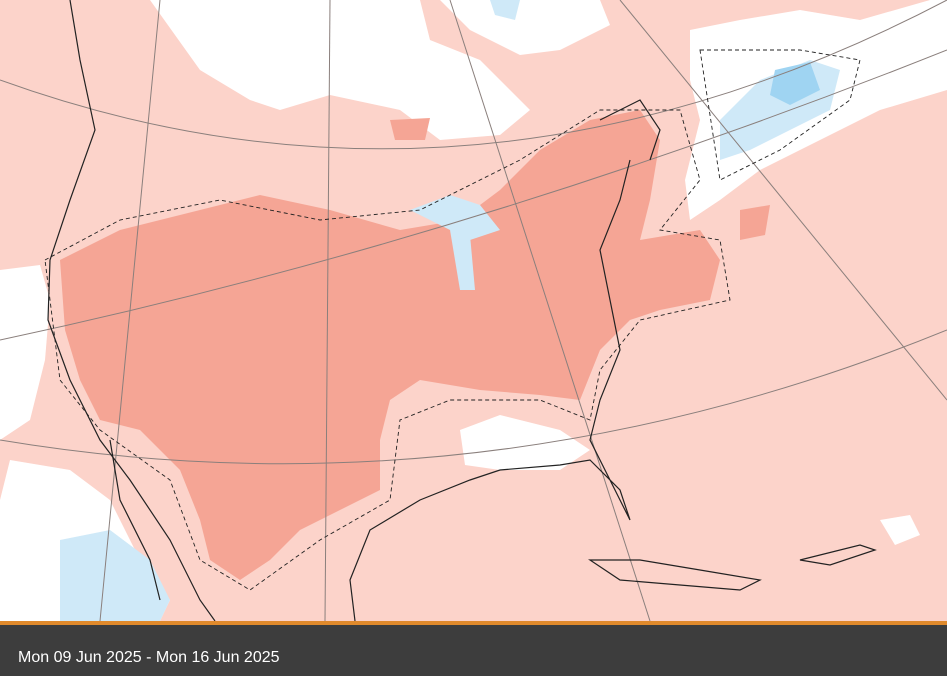  I want to click on cold-area, so click(795, 83).